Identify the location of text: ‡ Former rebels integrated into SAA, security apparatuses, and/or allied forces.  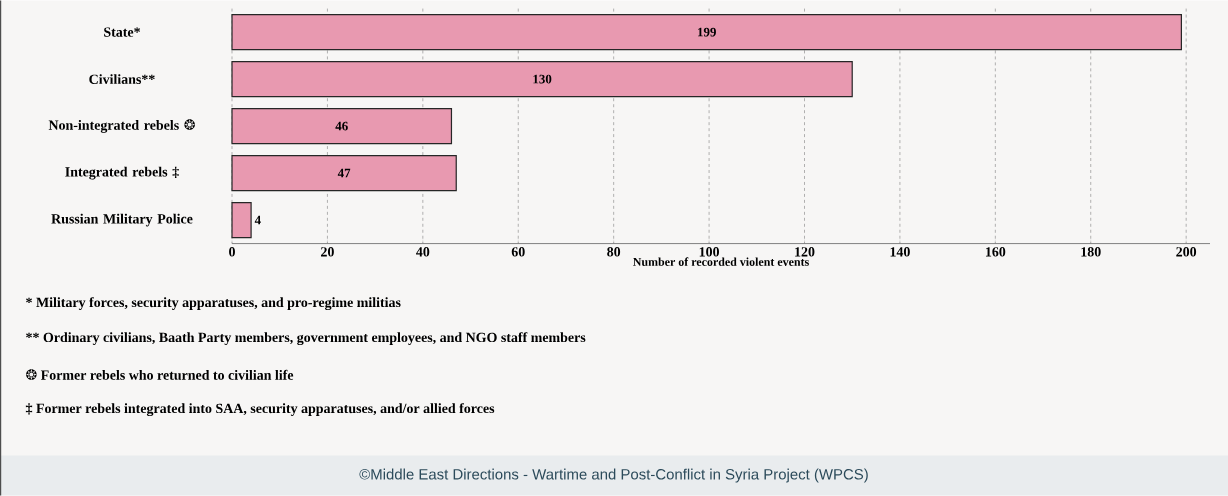
(260, 409).